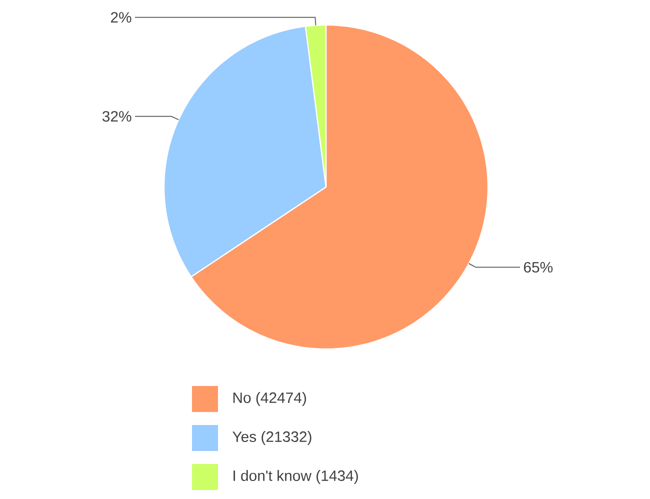 This screenshot has height=499, width=650. I want to click on data-label: 32%, so click(117, 116).